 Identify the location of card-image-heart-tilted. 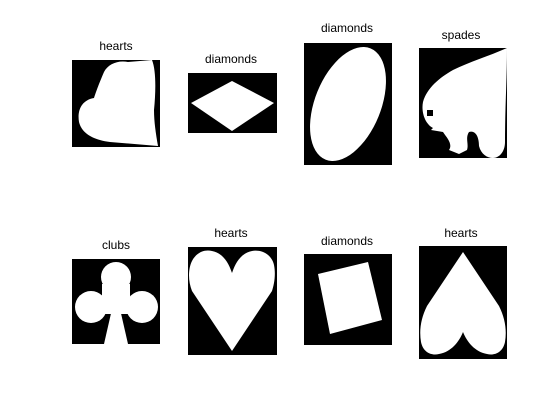
(116, 103).